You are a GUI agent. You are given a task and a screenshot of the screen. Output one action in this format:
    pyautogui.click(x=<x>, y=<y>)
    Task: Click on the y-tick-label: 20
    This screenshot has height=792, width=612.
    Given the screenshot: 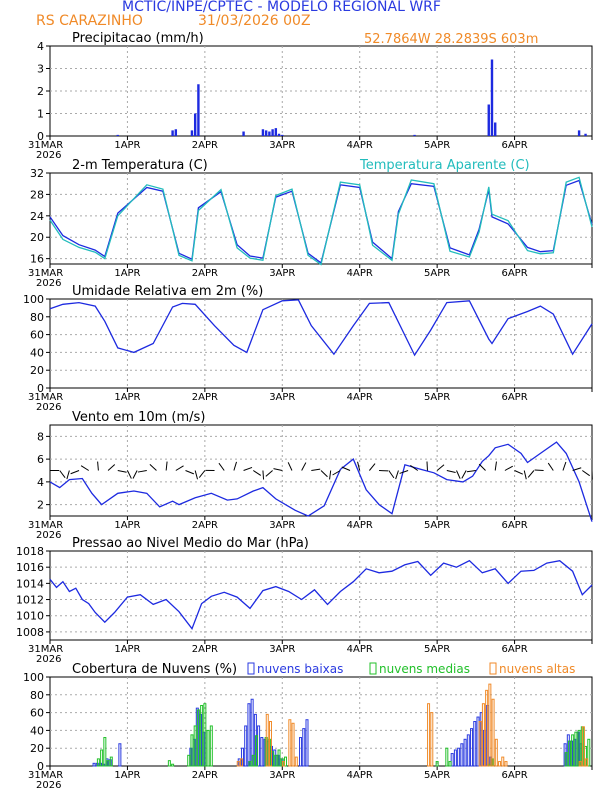 What is the action you would take?
    pyautogui.click(x=37, y=370)
    